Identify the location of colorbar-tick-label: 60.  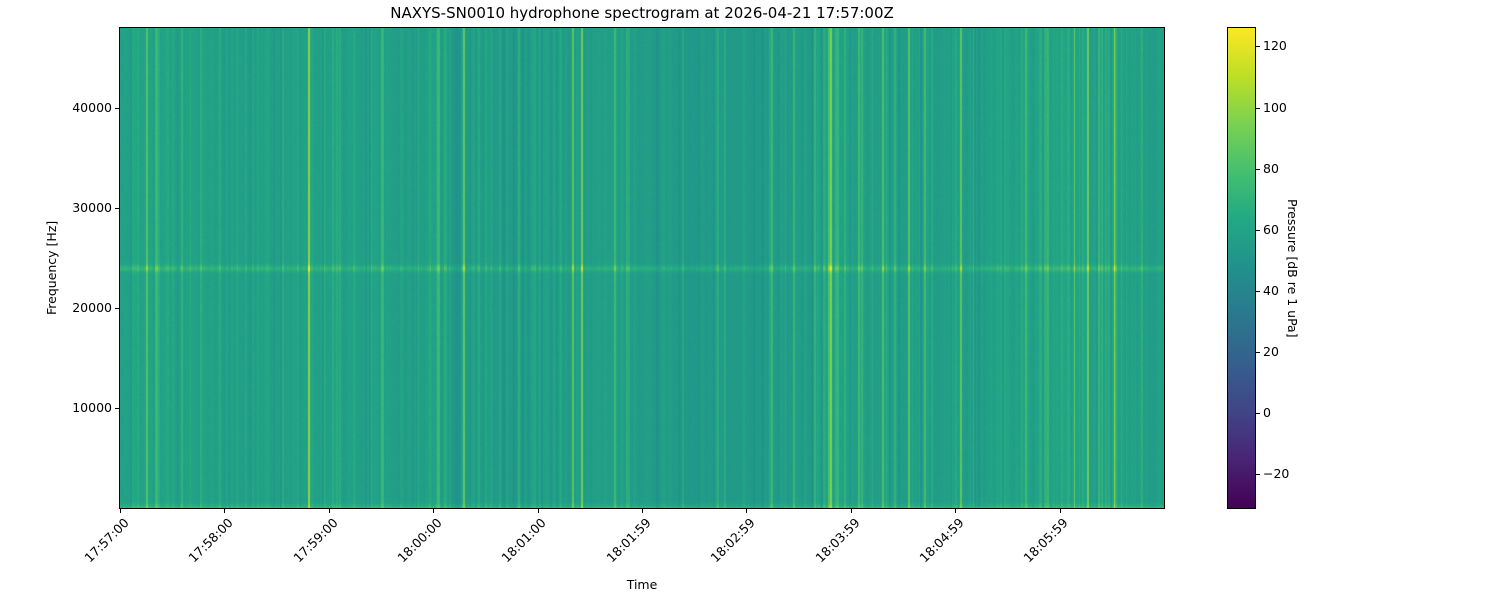
(1271, 229).